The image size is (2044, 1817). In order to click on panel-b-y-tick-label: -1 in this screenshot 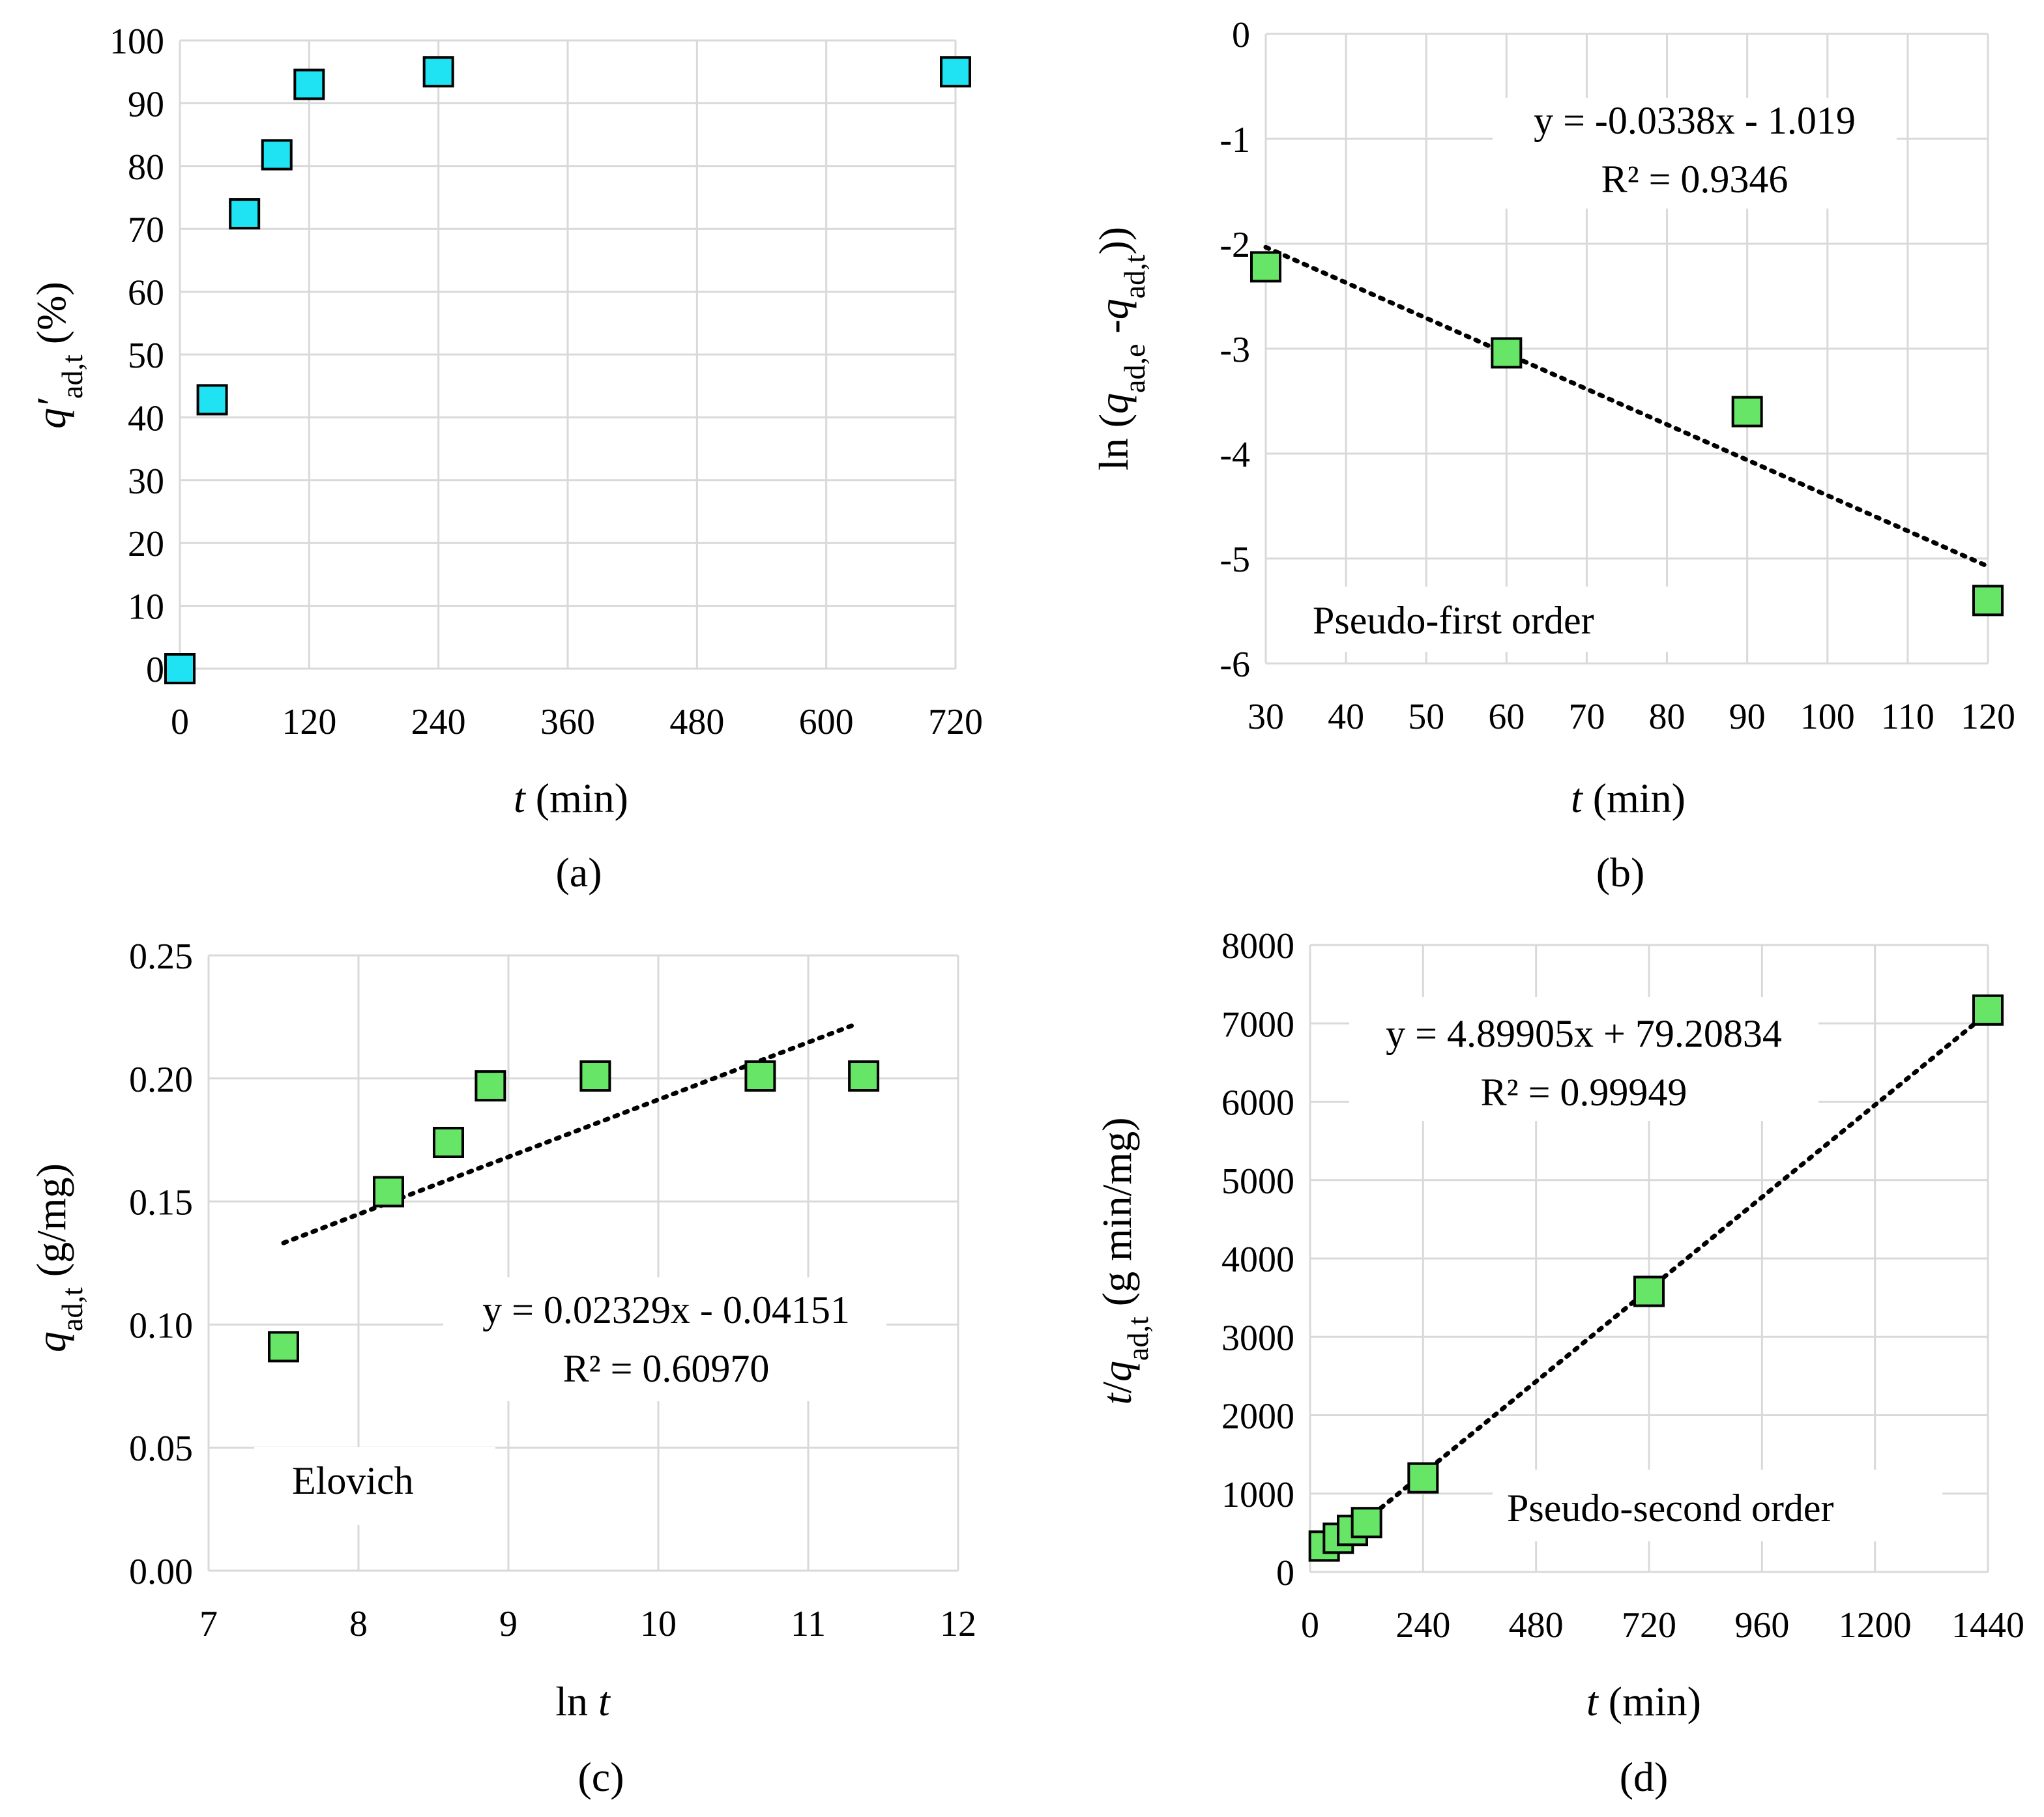, I will do `click(1234, 140)`.